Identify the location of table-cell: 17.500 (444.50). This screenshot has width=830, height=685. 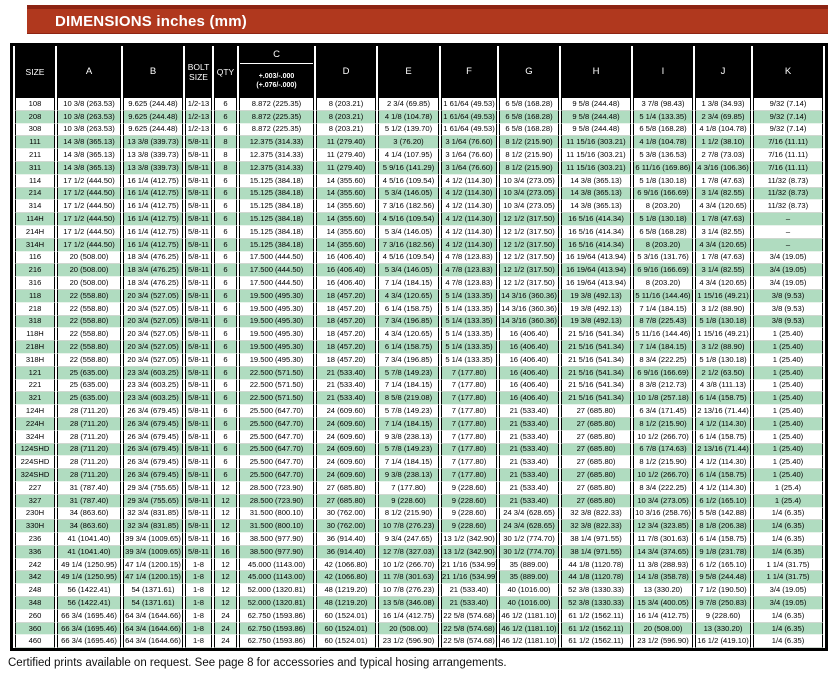
(276, 271).